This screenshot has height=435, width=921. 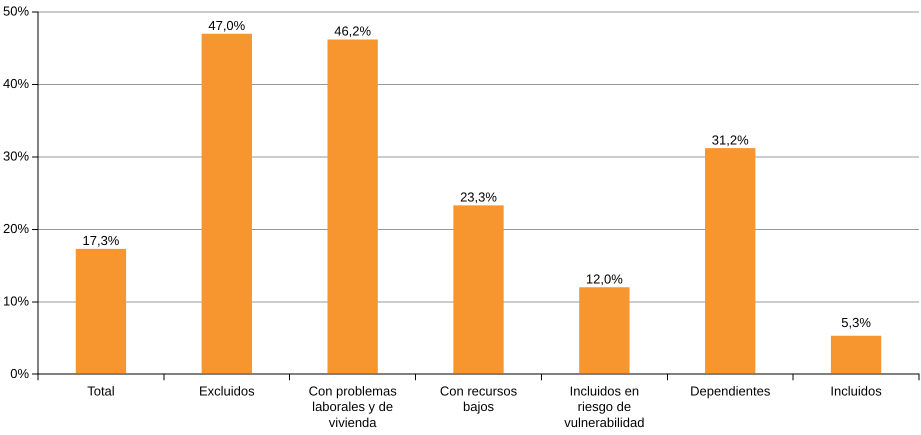 What do you see at coordinates (605, 278) in the screenshot?
I see `data-label: 12,0%` at bounding box center [605, 278].